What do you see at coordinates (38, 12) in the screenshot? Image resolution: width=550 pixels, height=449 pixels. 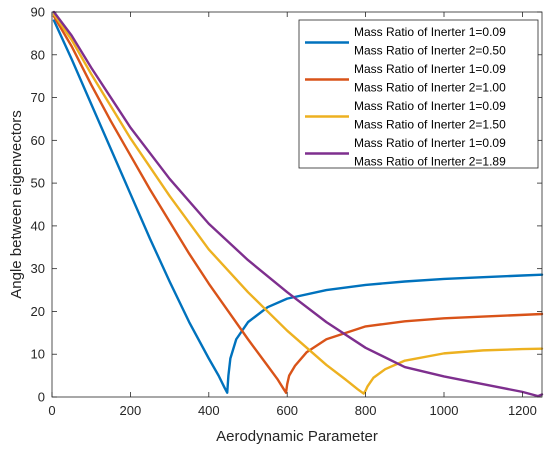 I see `y-tick-label: 90` at bounding box center [38, 12].